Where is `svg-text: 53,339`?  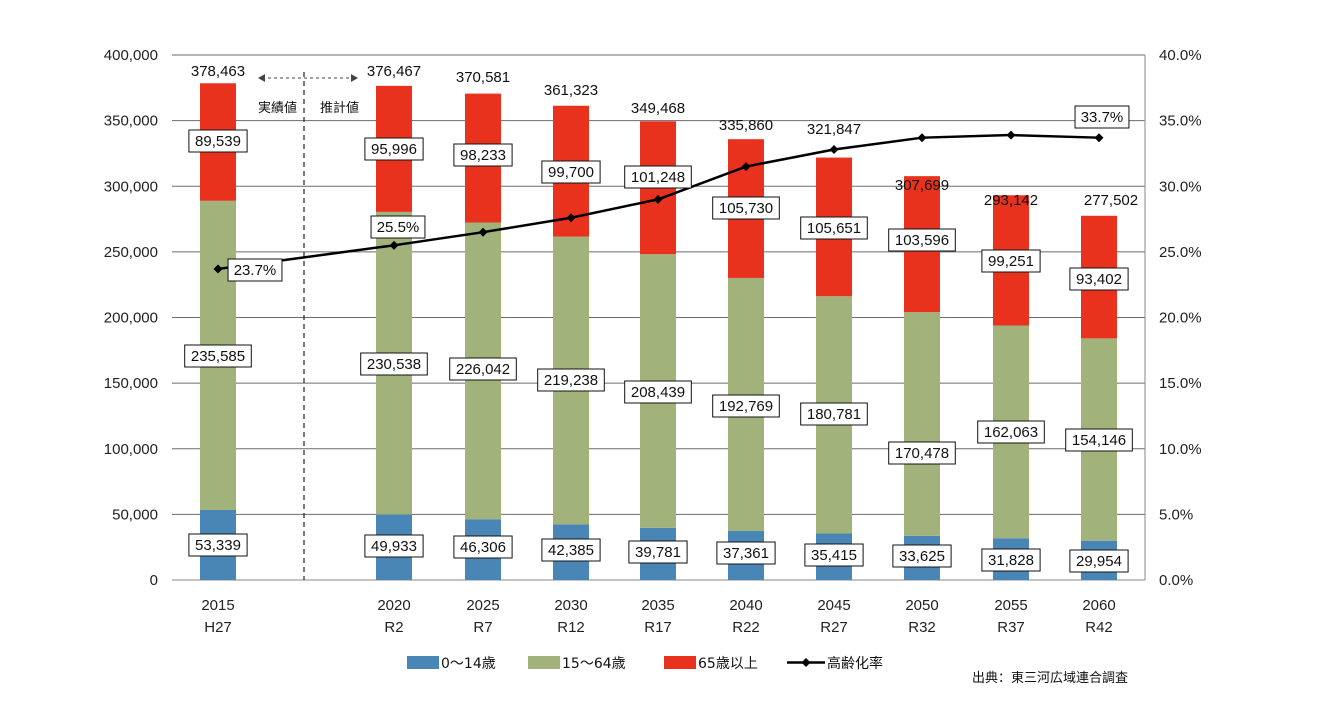
svg-text: 53,339 is located at coordinates (218, 545).